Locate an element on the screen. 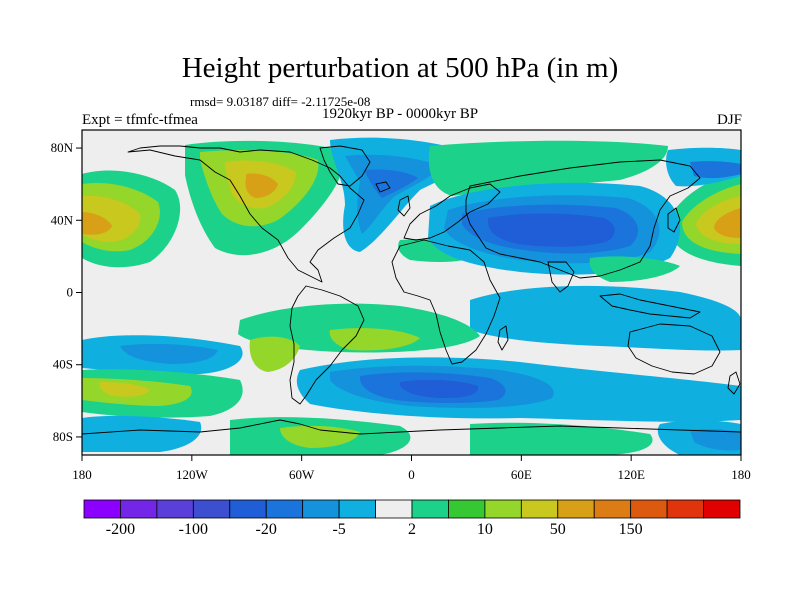 Image resolution: width=800 pixels, height=600 pixels. period-label: 1920kyr BP - 0000kyr BP is located at coordinates (400, 114).